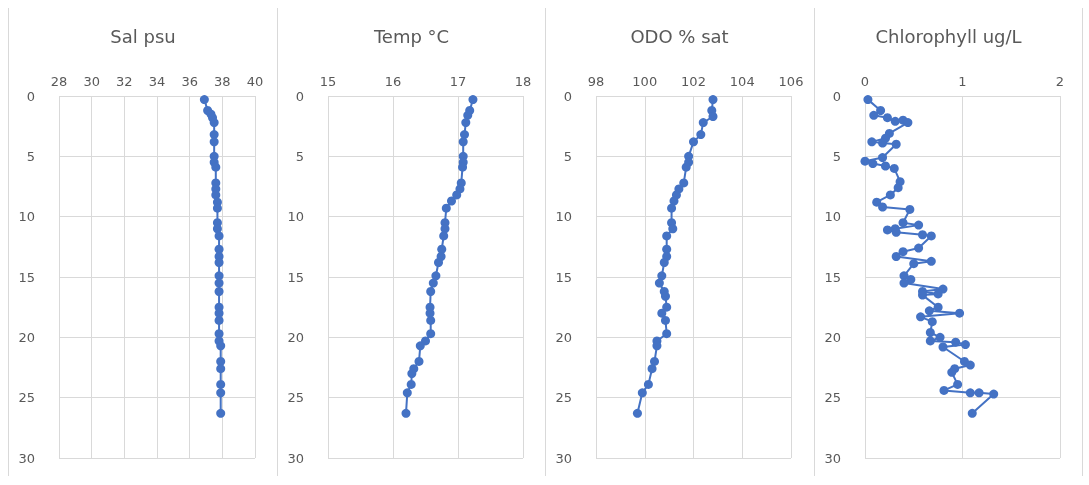 This screenshot has height=485, width=1089. Describe the element at coordinates (458, 81) in the screenshot. I see `x-tick-label: 17` at that location.